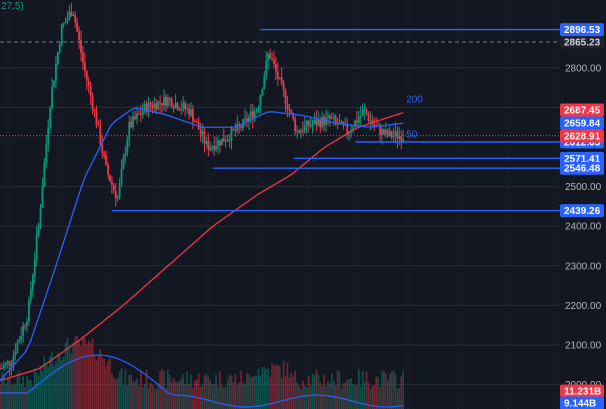  What do you see at coordinates (202, 381) in the screenshot?
I see `volume-ma-line` at bounding box center [202, 381].